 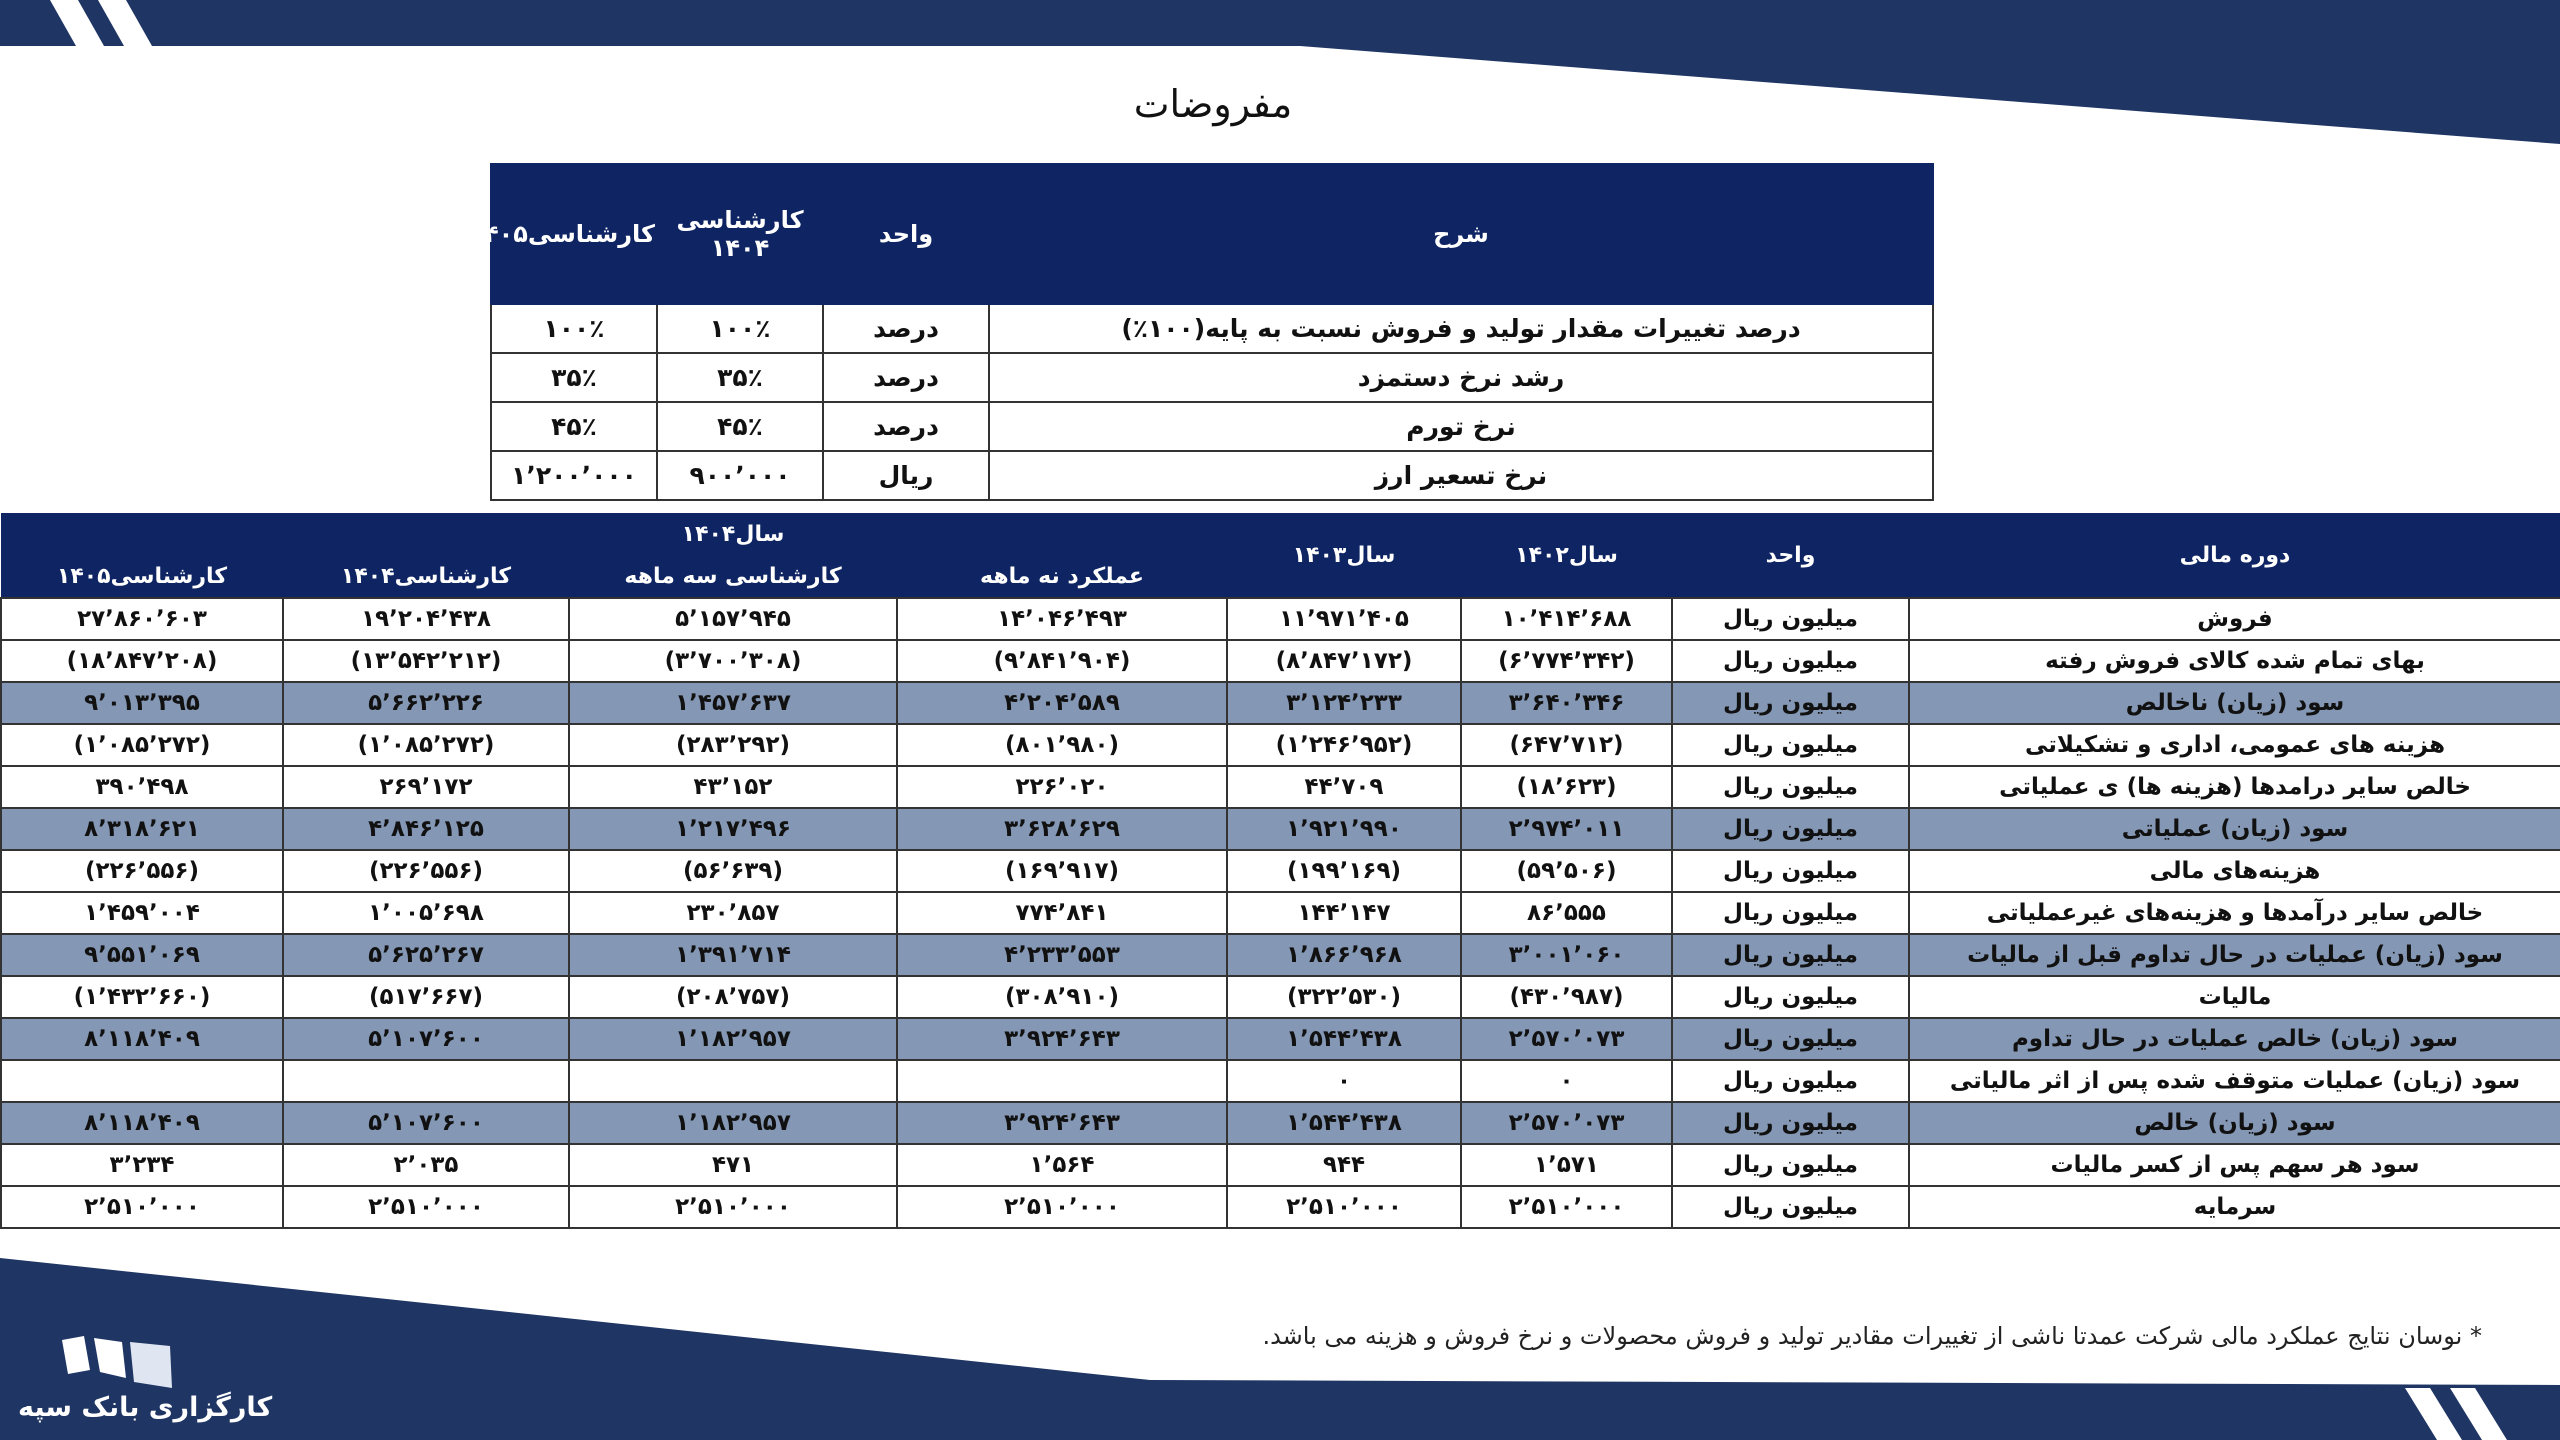 What do you see at coordinates (426, 1039) in the screenshot?
I see `cell: ۵٬۱۰۷٬۶۰۰` at bounding box center [426, 1039].